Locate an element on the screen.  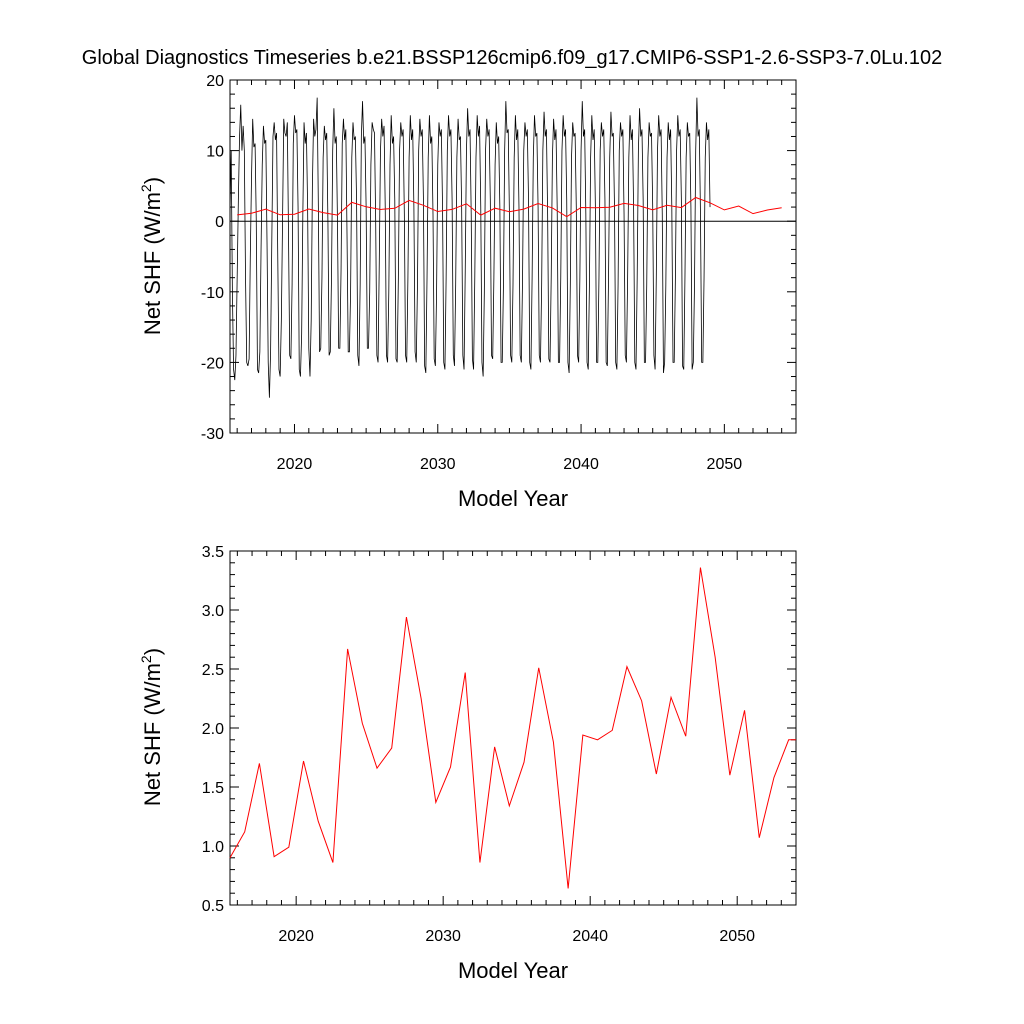
top-x-tick-labels: 2020 2030 2040 2050 is located at coordinates (510, 464).